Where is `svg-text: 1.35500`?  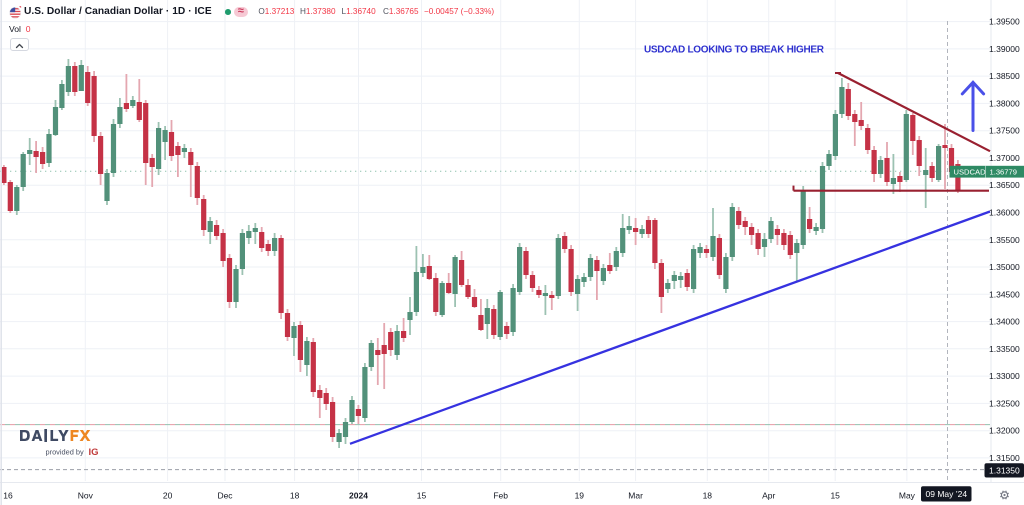
svg-text: 1.35500 is located at coordinates (1004, 240).